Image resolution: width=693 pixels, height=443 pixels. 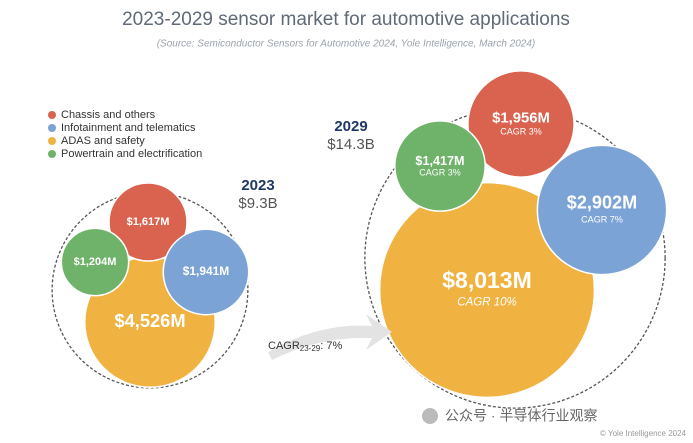 What do you see at coordinates (486, 303) in the screenshot?
I see `bubble-cagr: CAGR 10%` at bounding box center [486, 303].